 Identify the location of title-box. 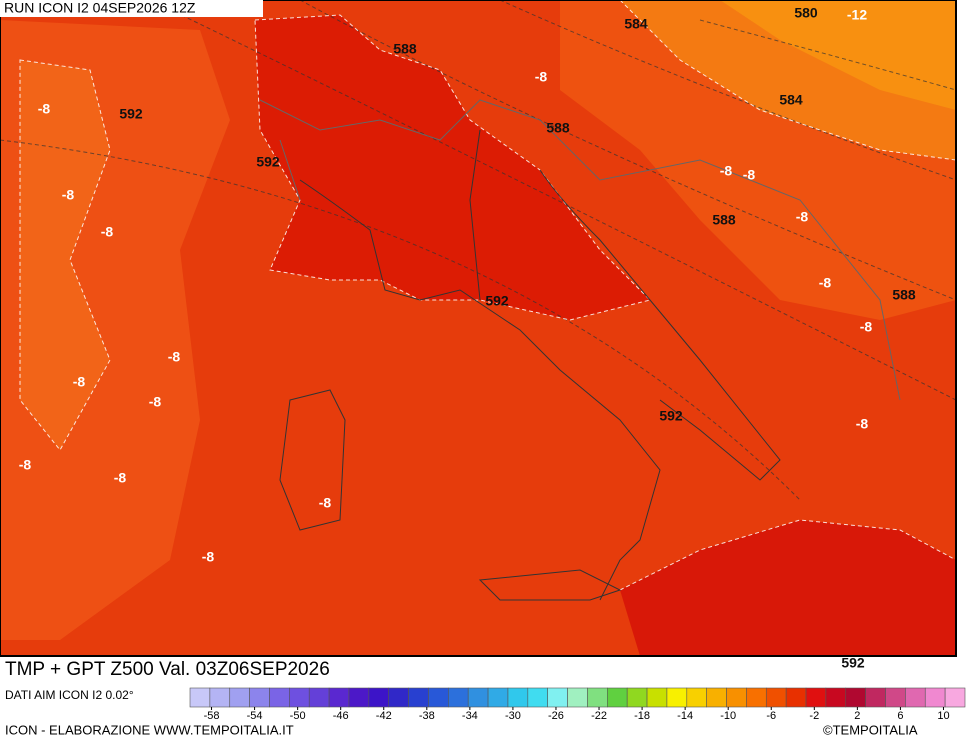
(206, 670).